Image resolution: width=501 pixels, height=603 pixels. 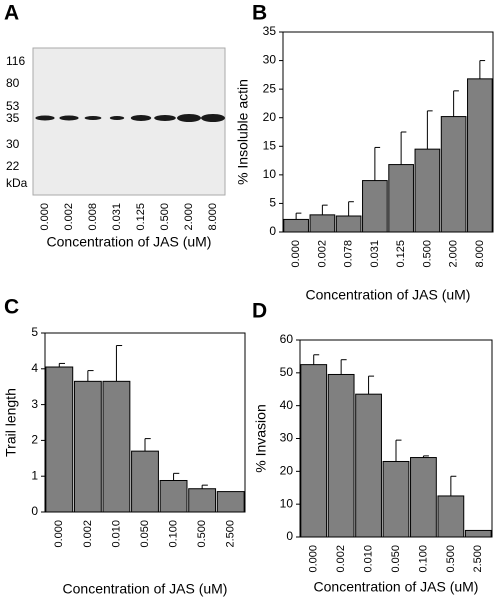 What do you see at coordinates (287, 339) in the screenshot?
I see `y-tick-label: 60` at bounding box center [287, 339].